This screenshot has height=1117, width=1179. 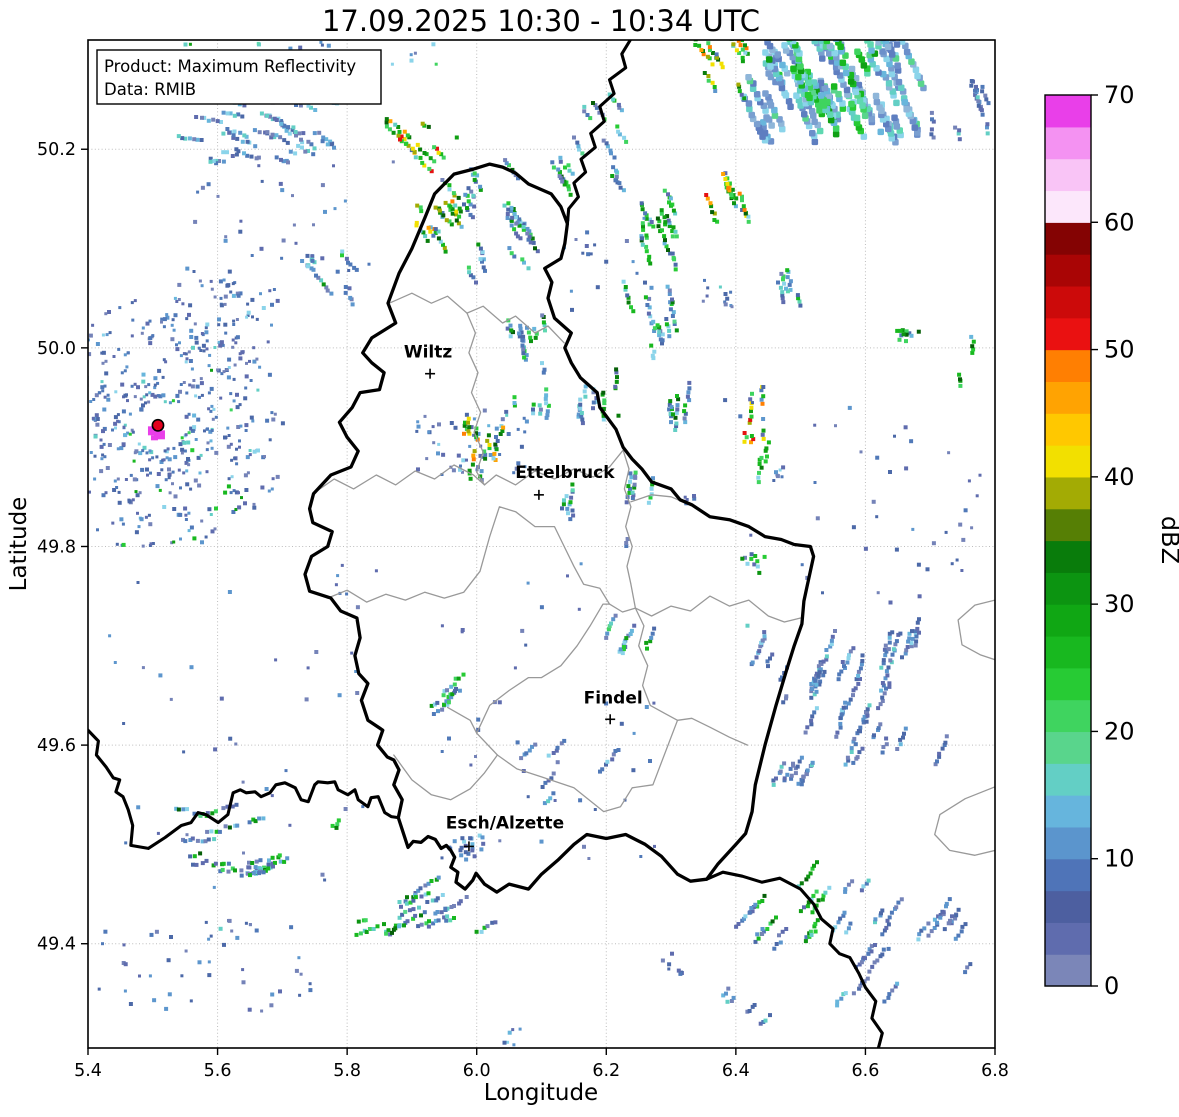 What do you see at coordinates (347, 1071) in the screenshot?
I see `x-tick-label: 5.8` at bounding box center [347, 1071].